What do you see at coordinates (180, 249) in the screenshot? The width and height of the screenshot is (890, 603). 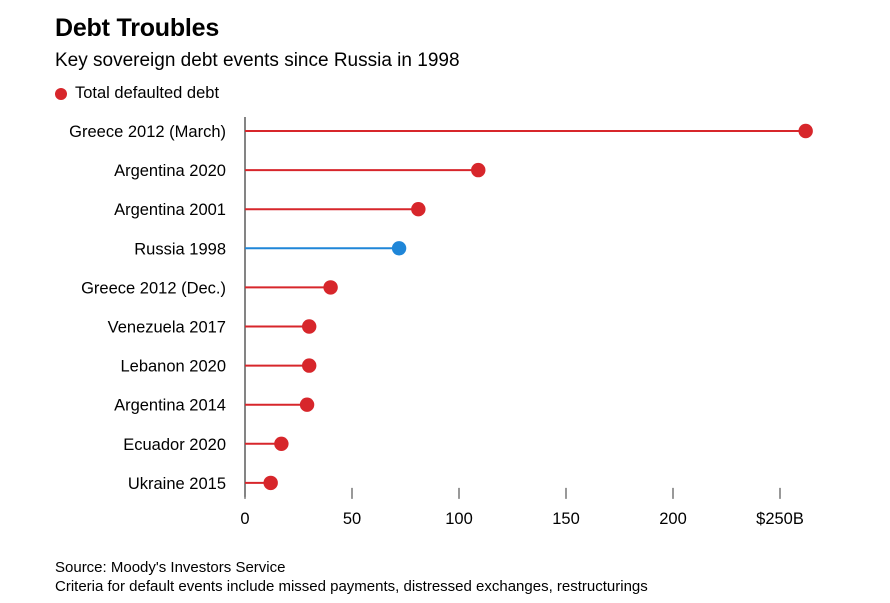 I see `category-label: Russia 1998` at bounding box center [180, 249].